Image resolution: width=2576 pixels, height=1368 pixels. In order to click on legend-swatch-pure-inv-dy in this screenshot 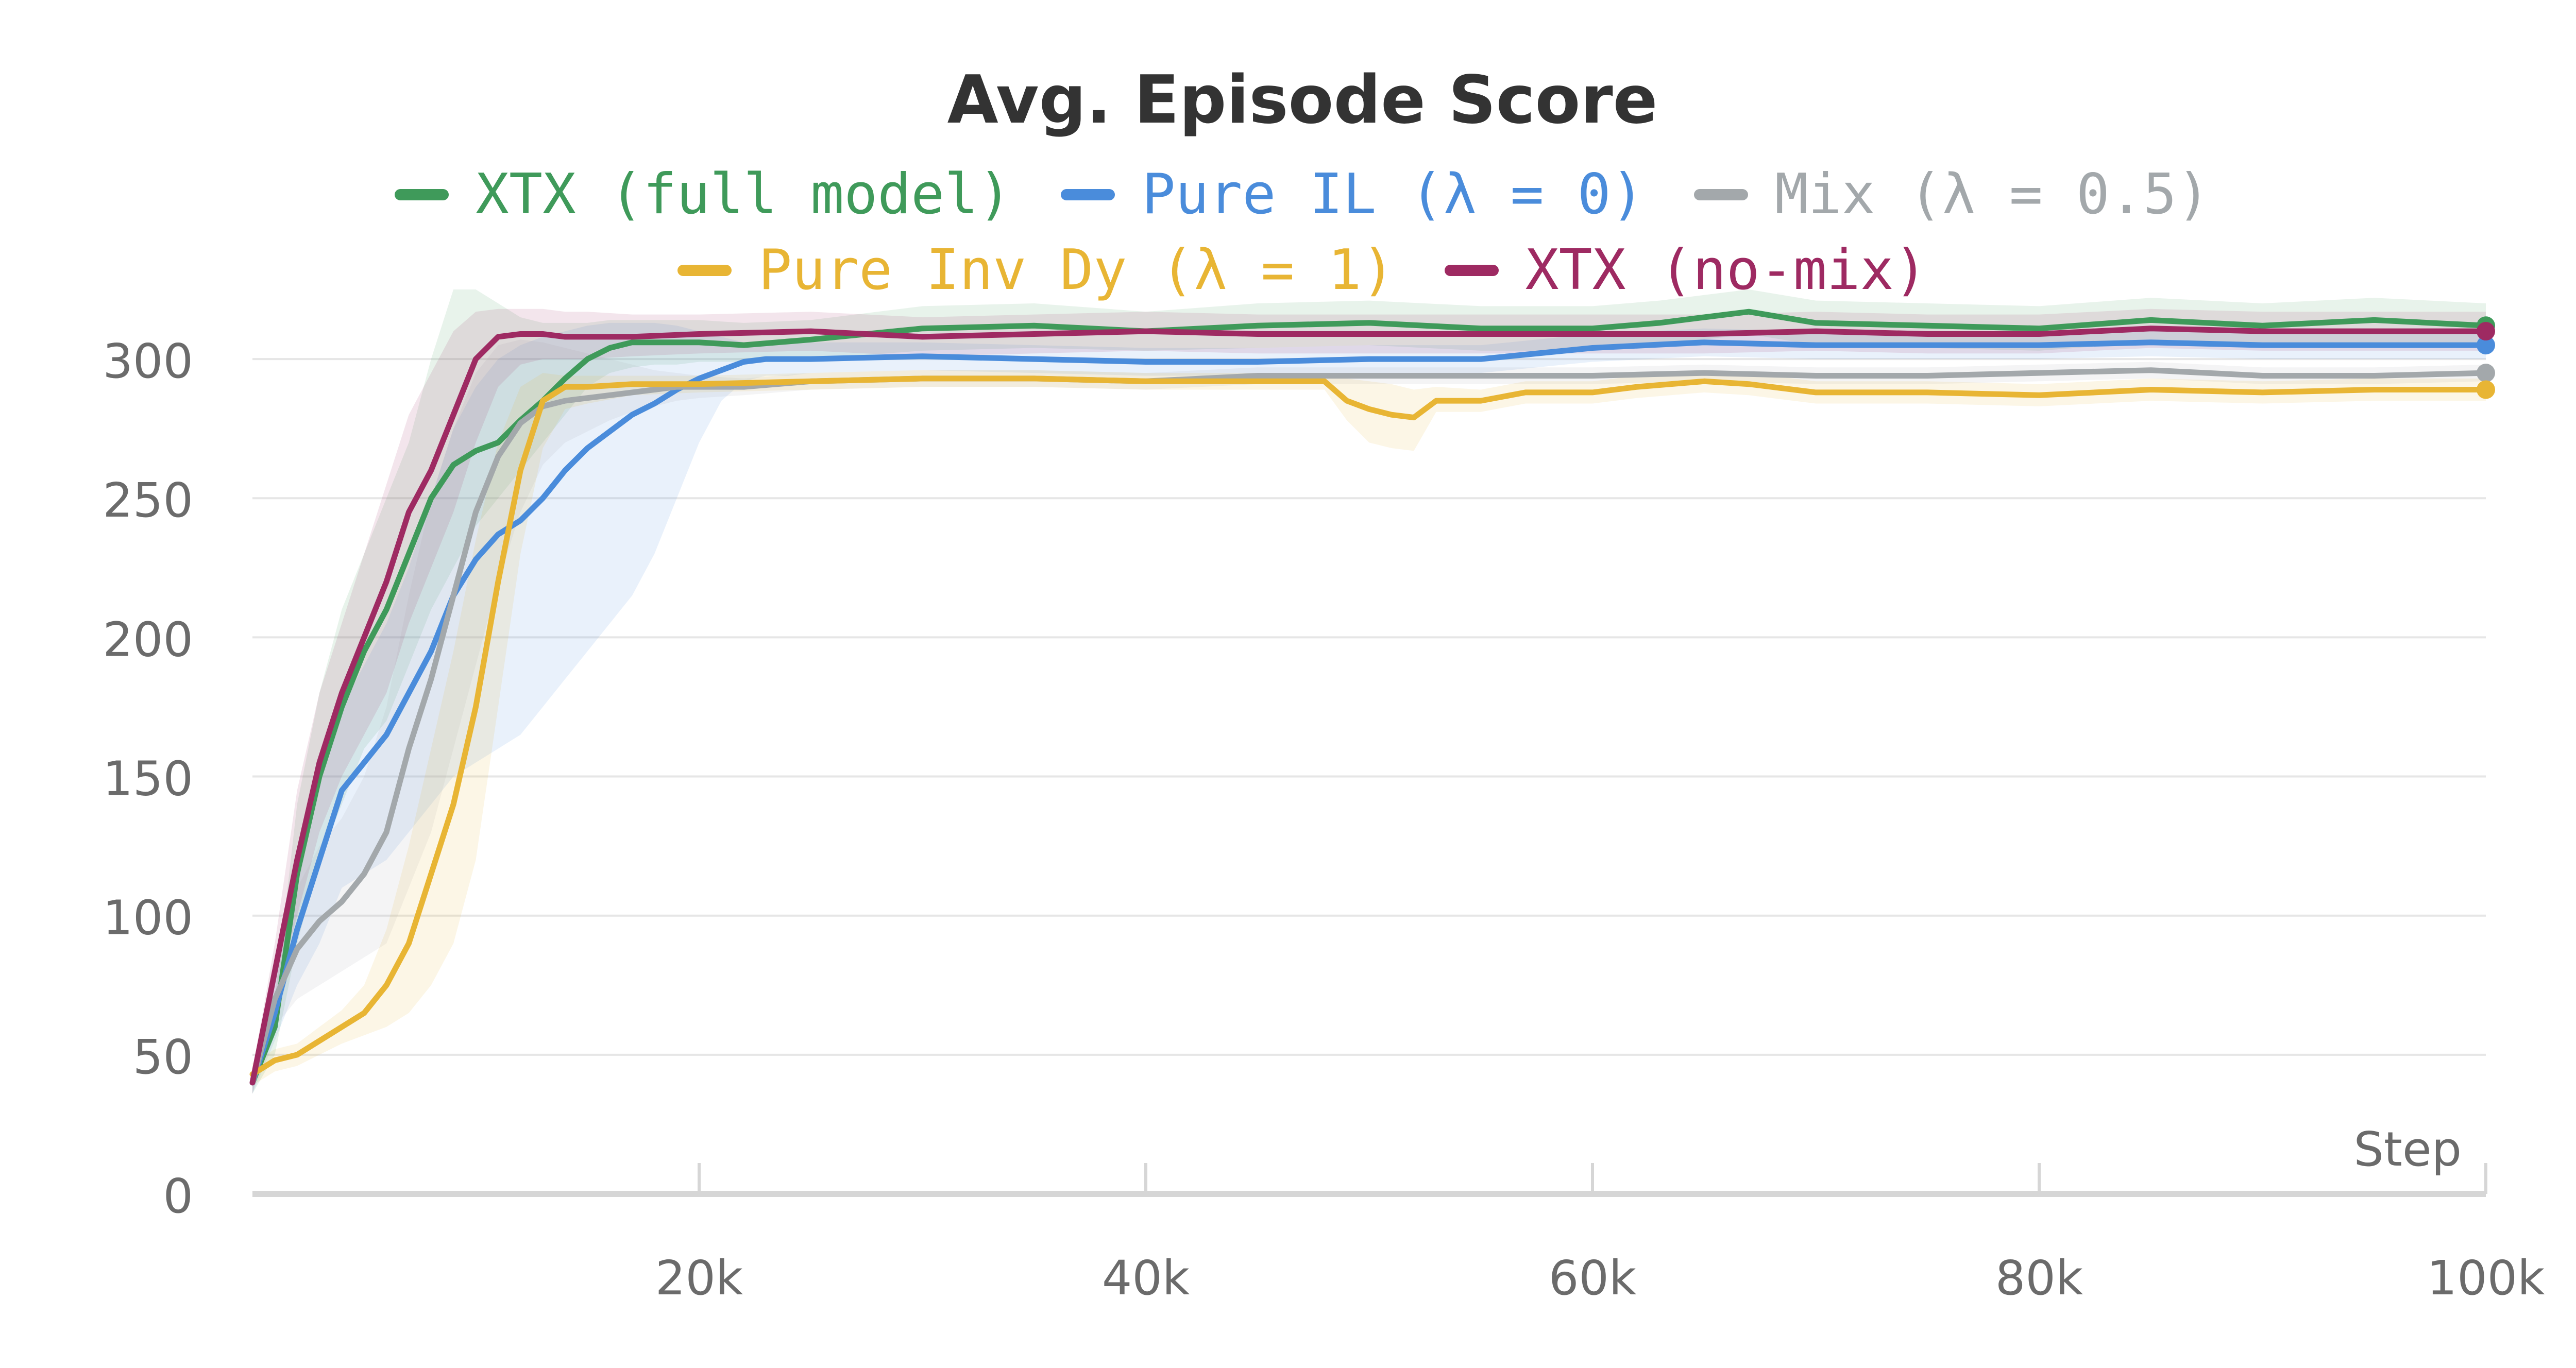, I will do `click(704, 270)`.